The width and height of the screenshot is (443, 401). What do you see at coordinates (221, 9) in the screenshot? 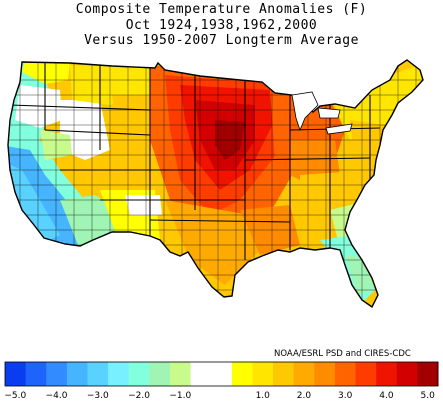
I see `map-title: Composite Temperature Anomalies (F)` at bounding box center [221, 9].